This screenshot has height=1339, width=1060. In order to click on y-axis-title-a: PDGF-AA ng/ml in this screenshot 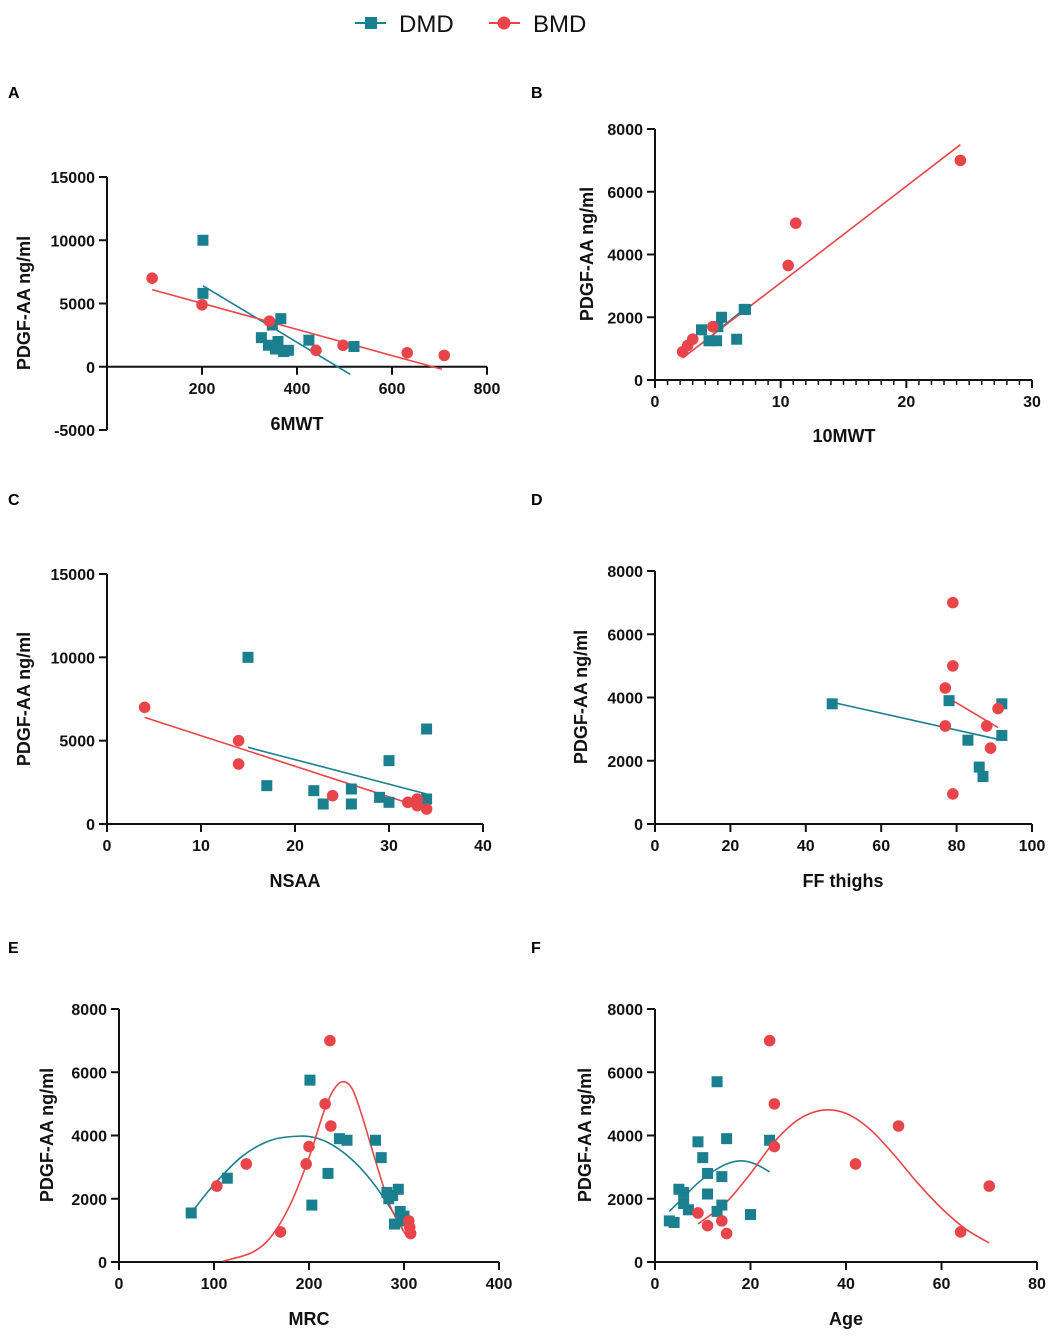, I will do `click(24, 303)`.